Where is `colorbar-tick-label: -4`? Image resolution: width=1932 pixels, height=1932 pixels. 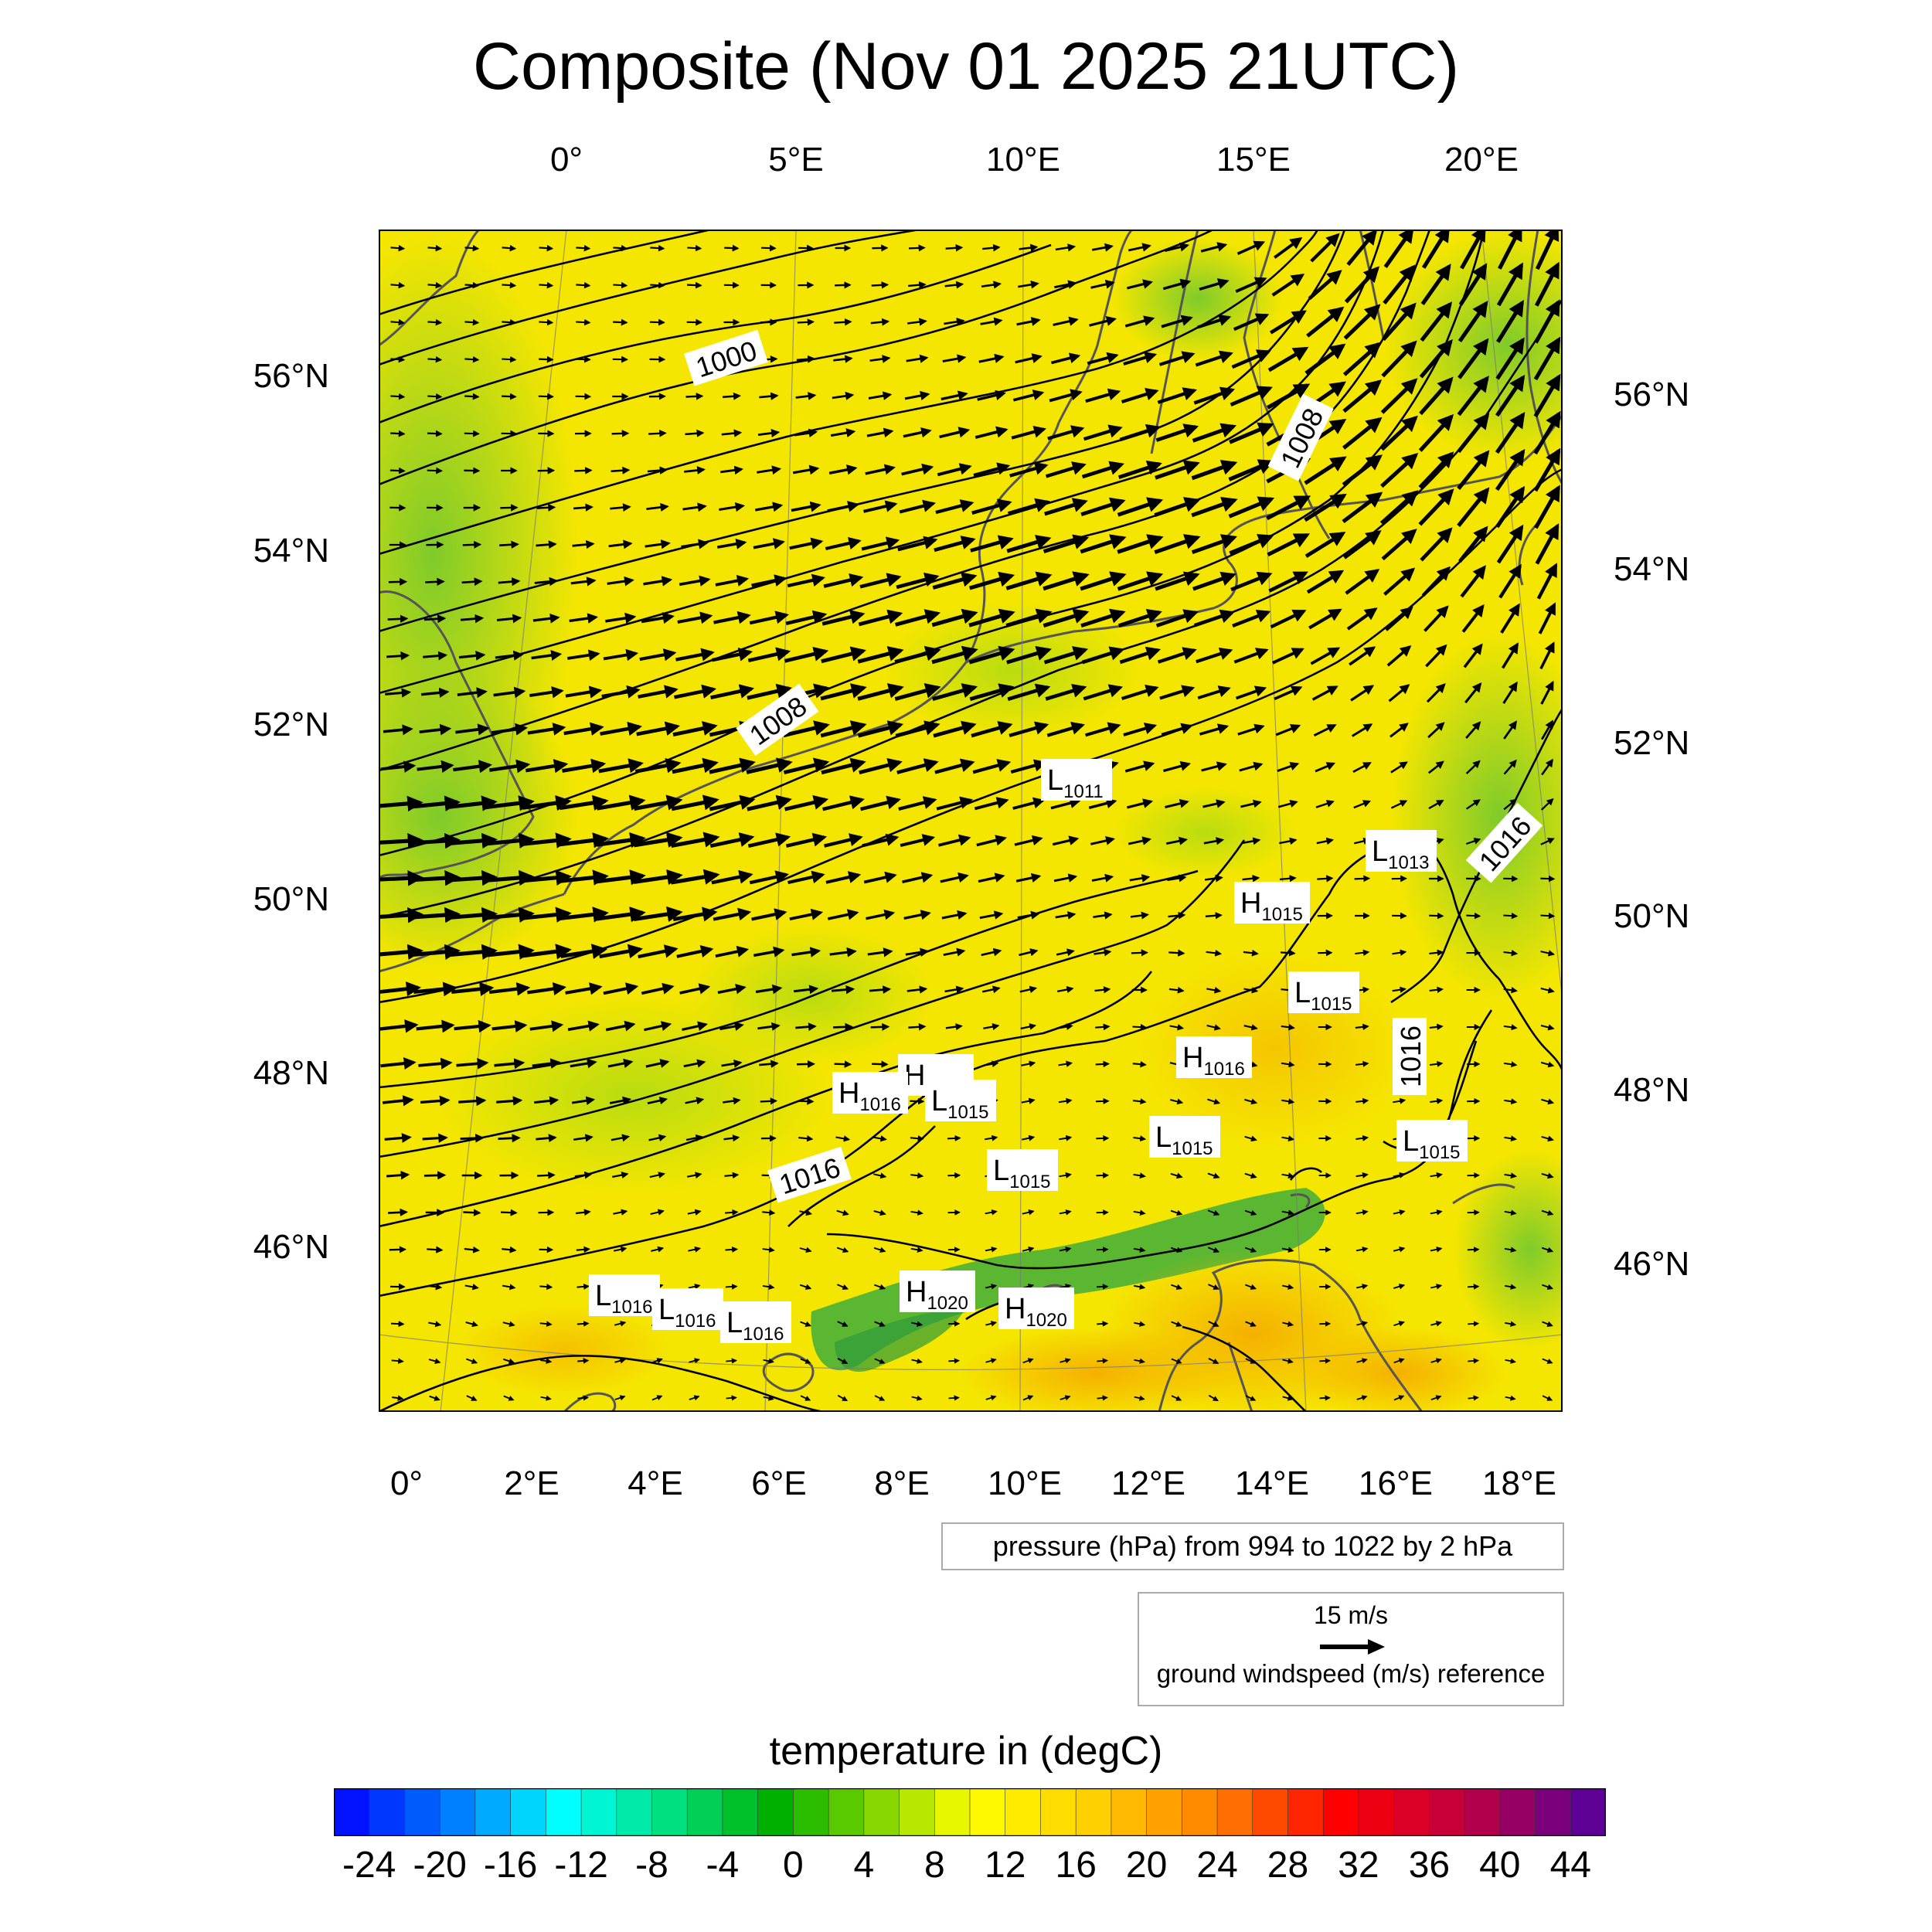 colorbar-tick-label: -4 is located at coordinates (723, 1866).